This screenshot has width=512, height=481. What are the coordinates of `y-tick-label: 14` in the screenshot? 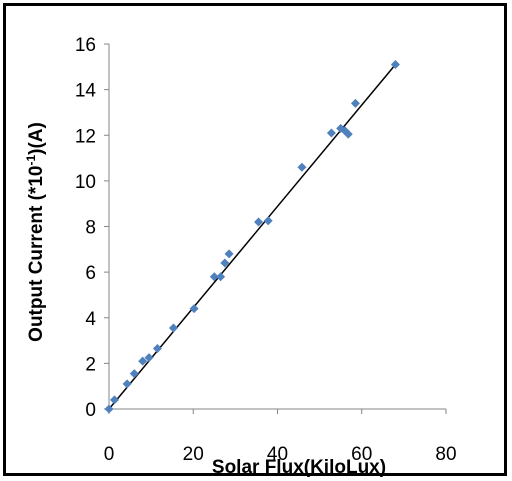 It's located at (86, 91).